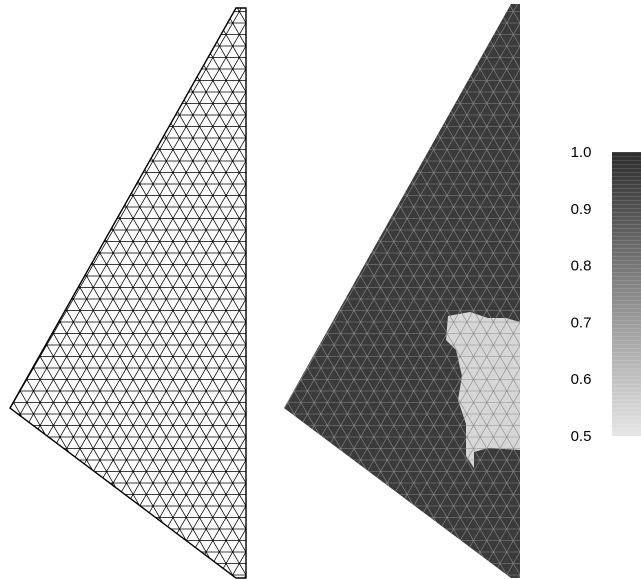 The height and width of the screenshot is (579, 641). Describe the element at coordinates (581, 436) in the screenshot. I see `colorbar-tick-label: 0.5` at that location.